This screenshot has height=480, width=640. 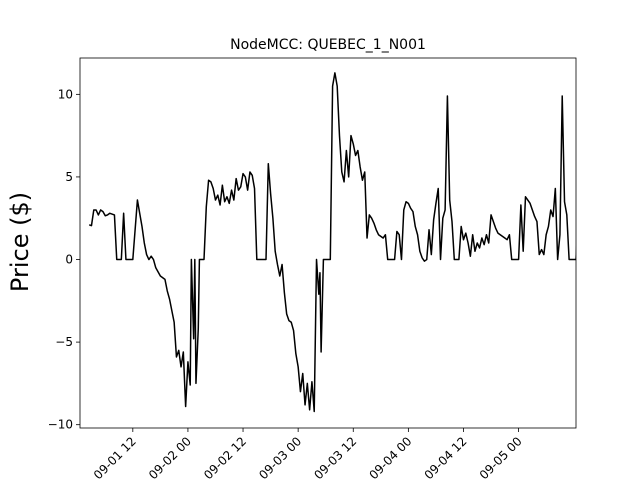 What do you see at coordinates (20, 242) in the screenshot?
I see `y-axis-label: Price ($)` at bounding box center [20, 242].